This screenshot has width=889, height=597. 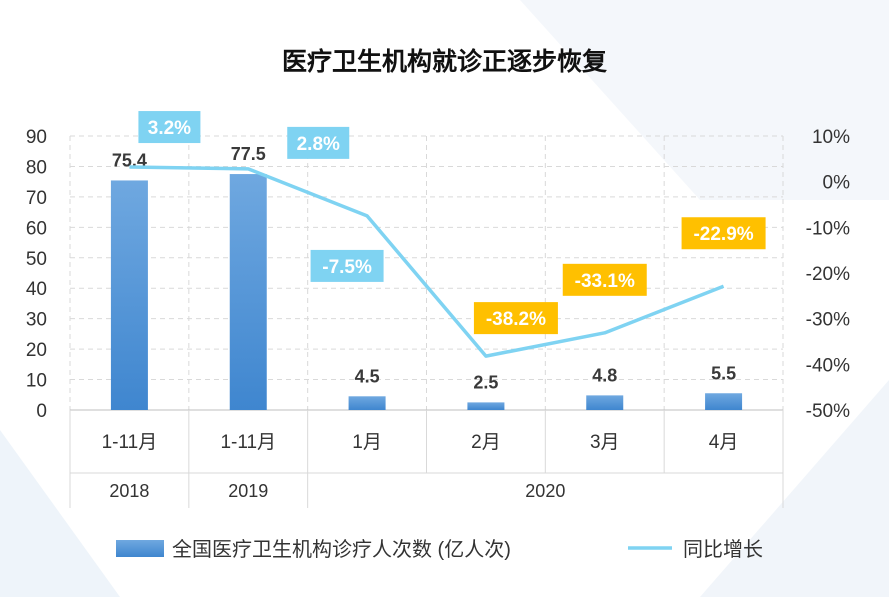 I want to click on legend-label-bar: 全国医疗卫生机构诊疗人次数 (亿人次), so click(x=341, y=549).